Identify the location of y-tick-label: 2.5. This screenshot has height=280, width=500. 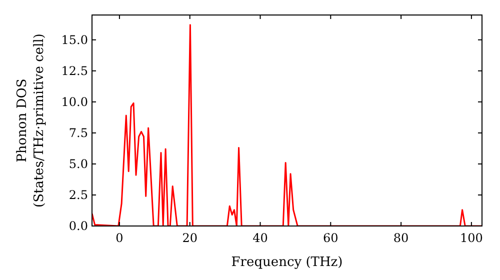
(78, 195).